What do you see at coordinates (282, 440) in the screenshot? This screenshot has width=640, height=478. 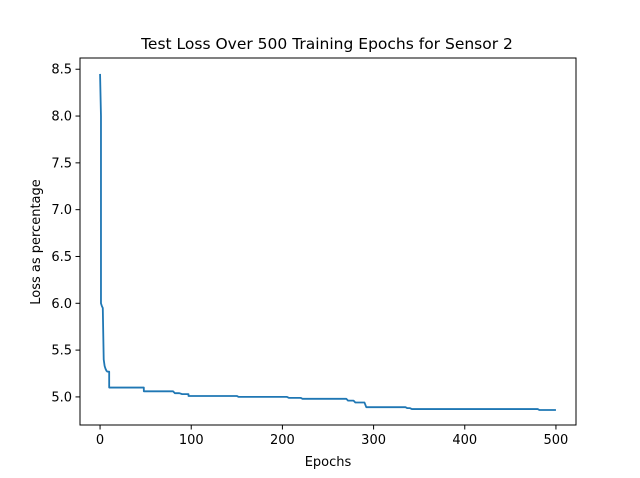 I see `x-tick-label: 200` at bounding box center [282, 440].